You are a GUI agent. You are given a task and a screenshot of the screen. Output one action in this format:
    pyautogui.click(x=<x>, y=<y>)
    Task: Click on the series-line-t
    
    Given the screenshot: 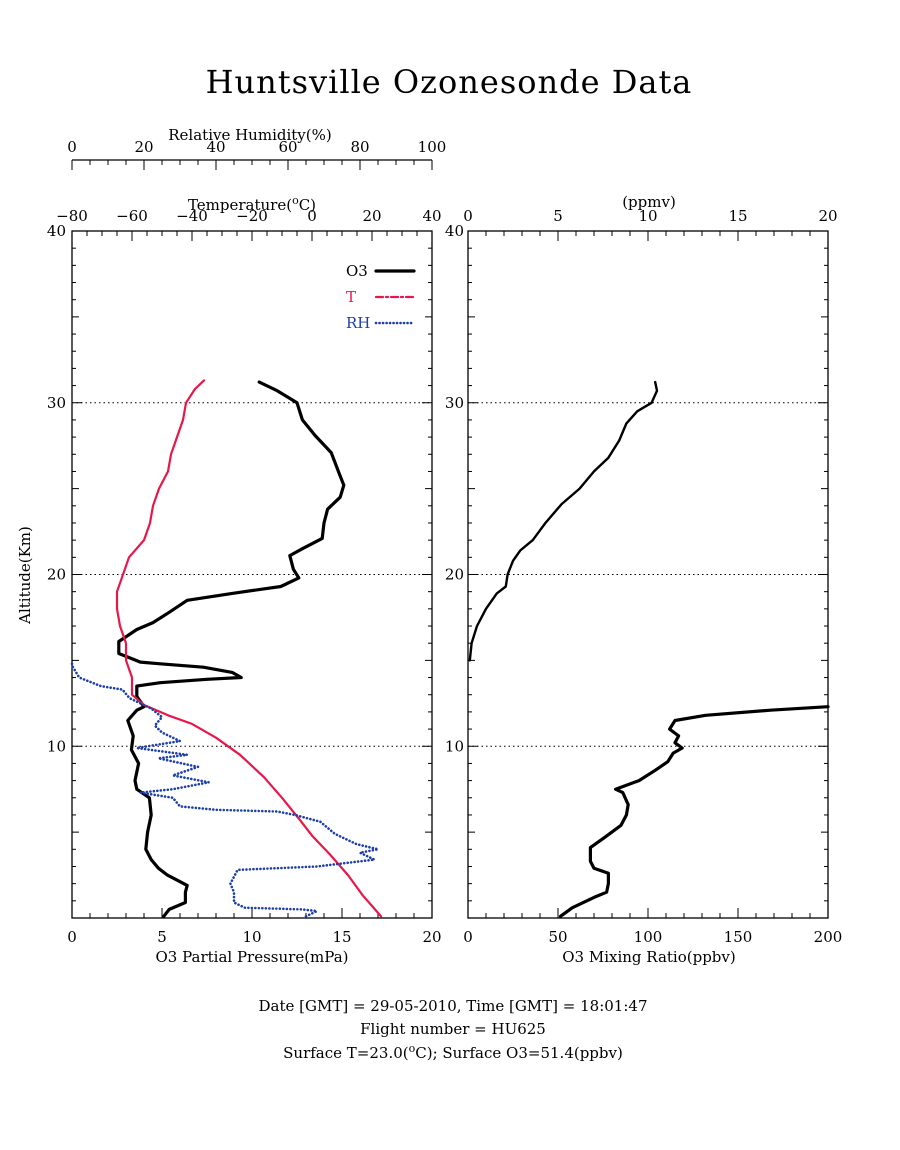 What is the action you would take?
    pyautogui.click(x=249, y=648)
    